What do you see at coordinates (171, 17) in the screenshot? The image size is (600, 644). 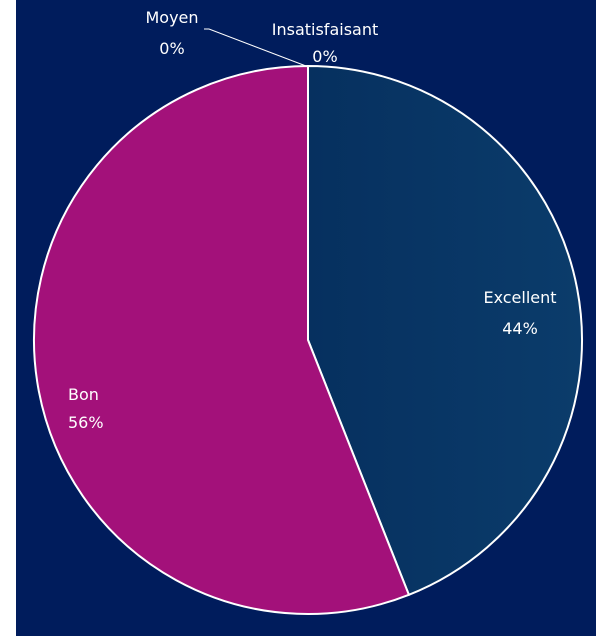 I see `slice-label-moyen: Moyen` at bounding box center [171, 17].